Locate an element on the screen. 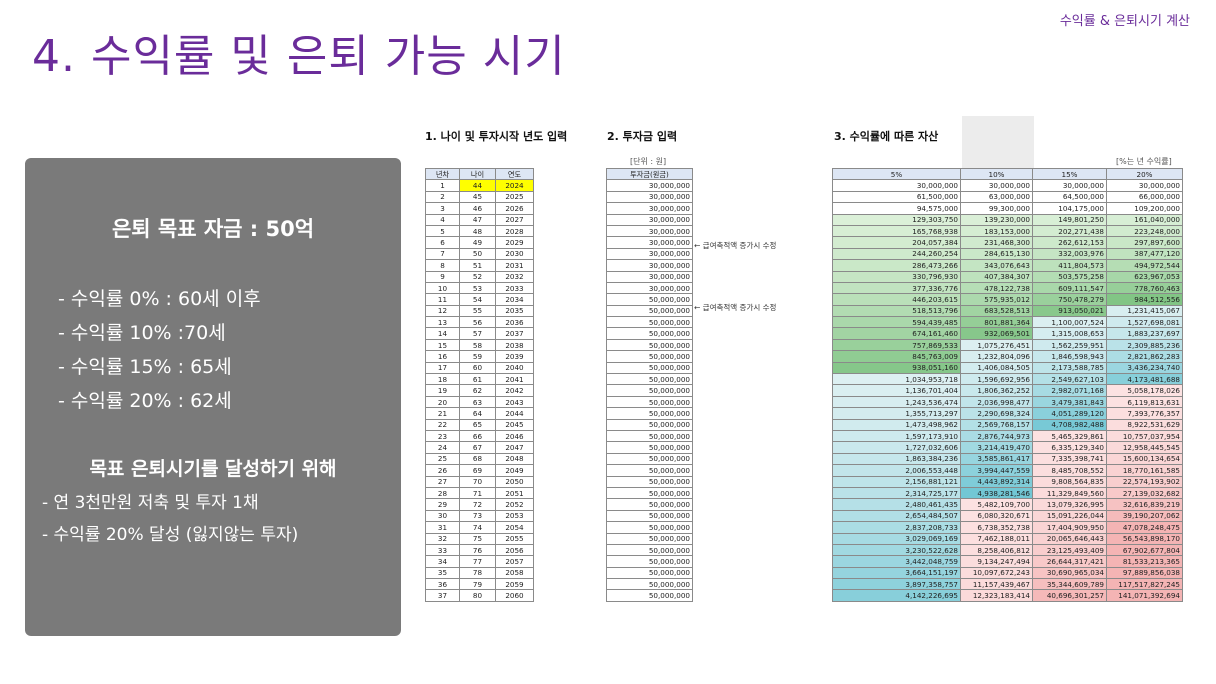  asset-cell: 11,157,439,467 is located at coordinates (996, 584).